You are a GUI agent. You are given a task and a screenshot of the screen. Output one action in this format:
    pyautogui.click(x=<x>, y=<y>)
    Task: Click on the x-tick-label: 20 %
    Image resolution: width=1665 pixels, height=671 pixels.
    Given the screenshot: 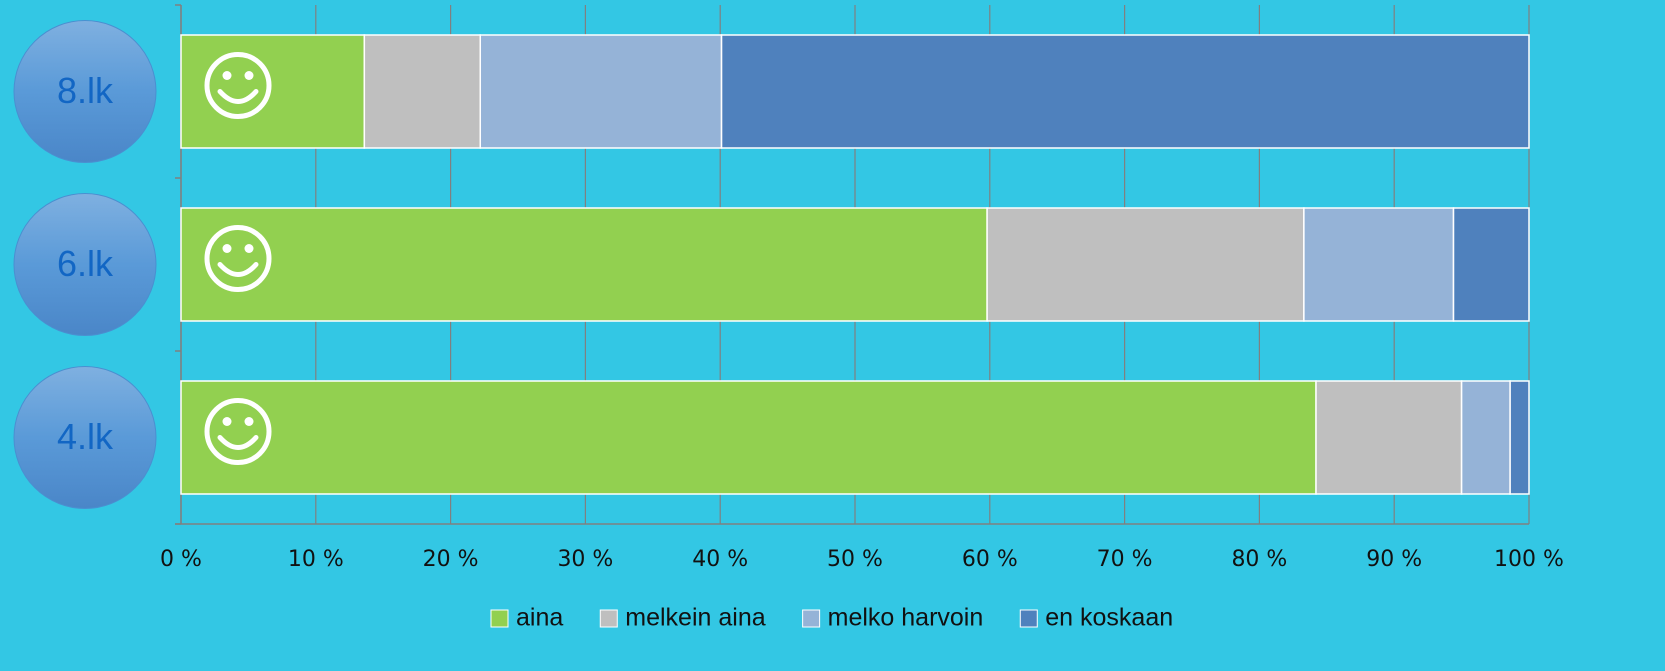 What is the action you would take?
    pyautogui.click(x=451, y=559)
    